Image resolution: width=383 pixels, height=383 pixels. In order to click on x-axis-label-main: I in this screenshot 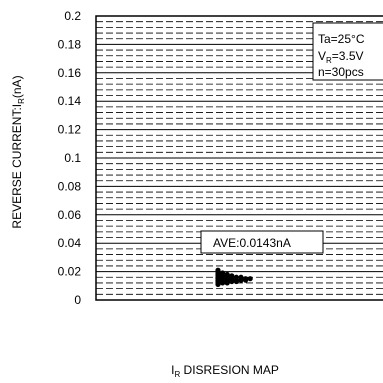, I will do `click(172, 370)`.